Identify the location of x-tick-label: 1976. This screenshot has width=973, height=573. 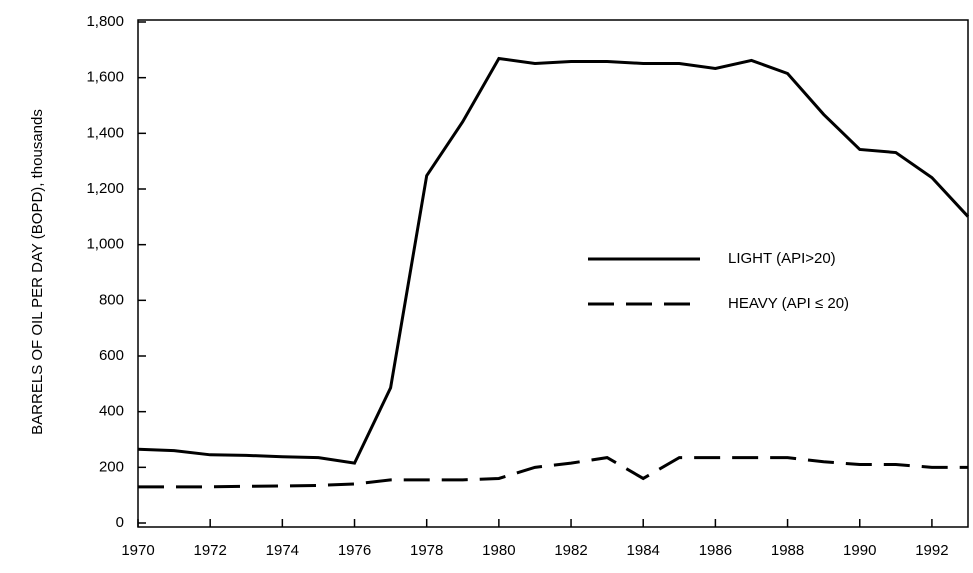
(354, 550).